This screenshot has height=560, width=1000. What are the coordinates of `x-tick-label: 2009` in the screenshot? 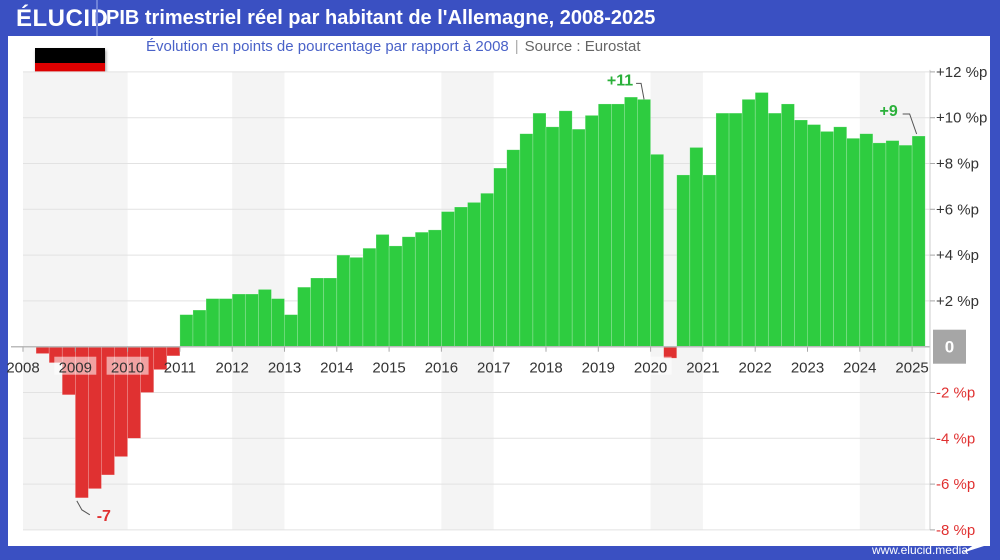 It's located at (75, 368).